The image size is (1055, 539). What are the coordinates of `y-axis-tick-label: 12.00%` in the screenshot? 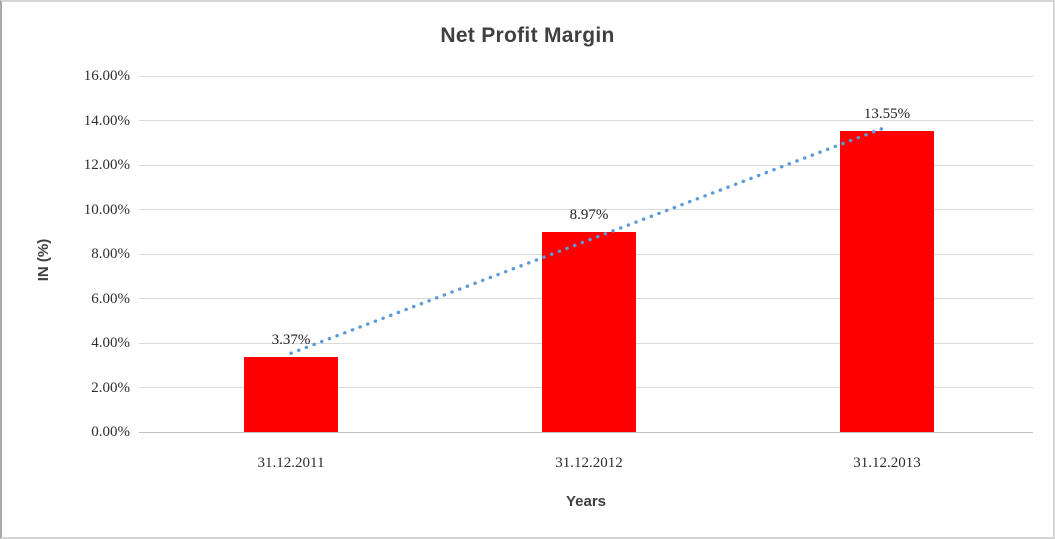 It's located at (106, 165).